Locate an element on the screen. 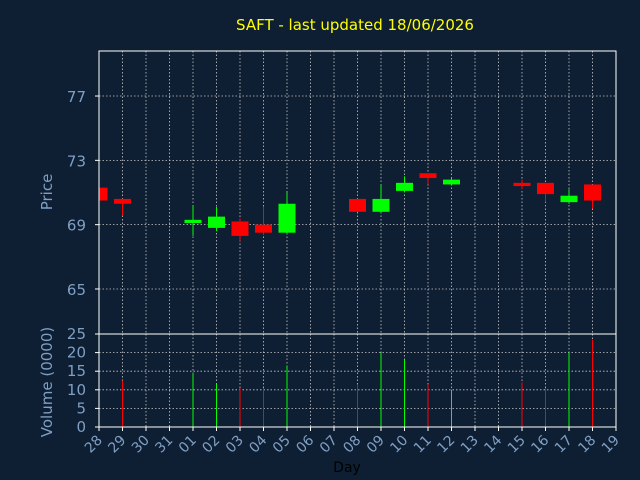 The image size is (640, 480). price-tick-label-65: 65 is located at coordinates (76, 290).